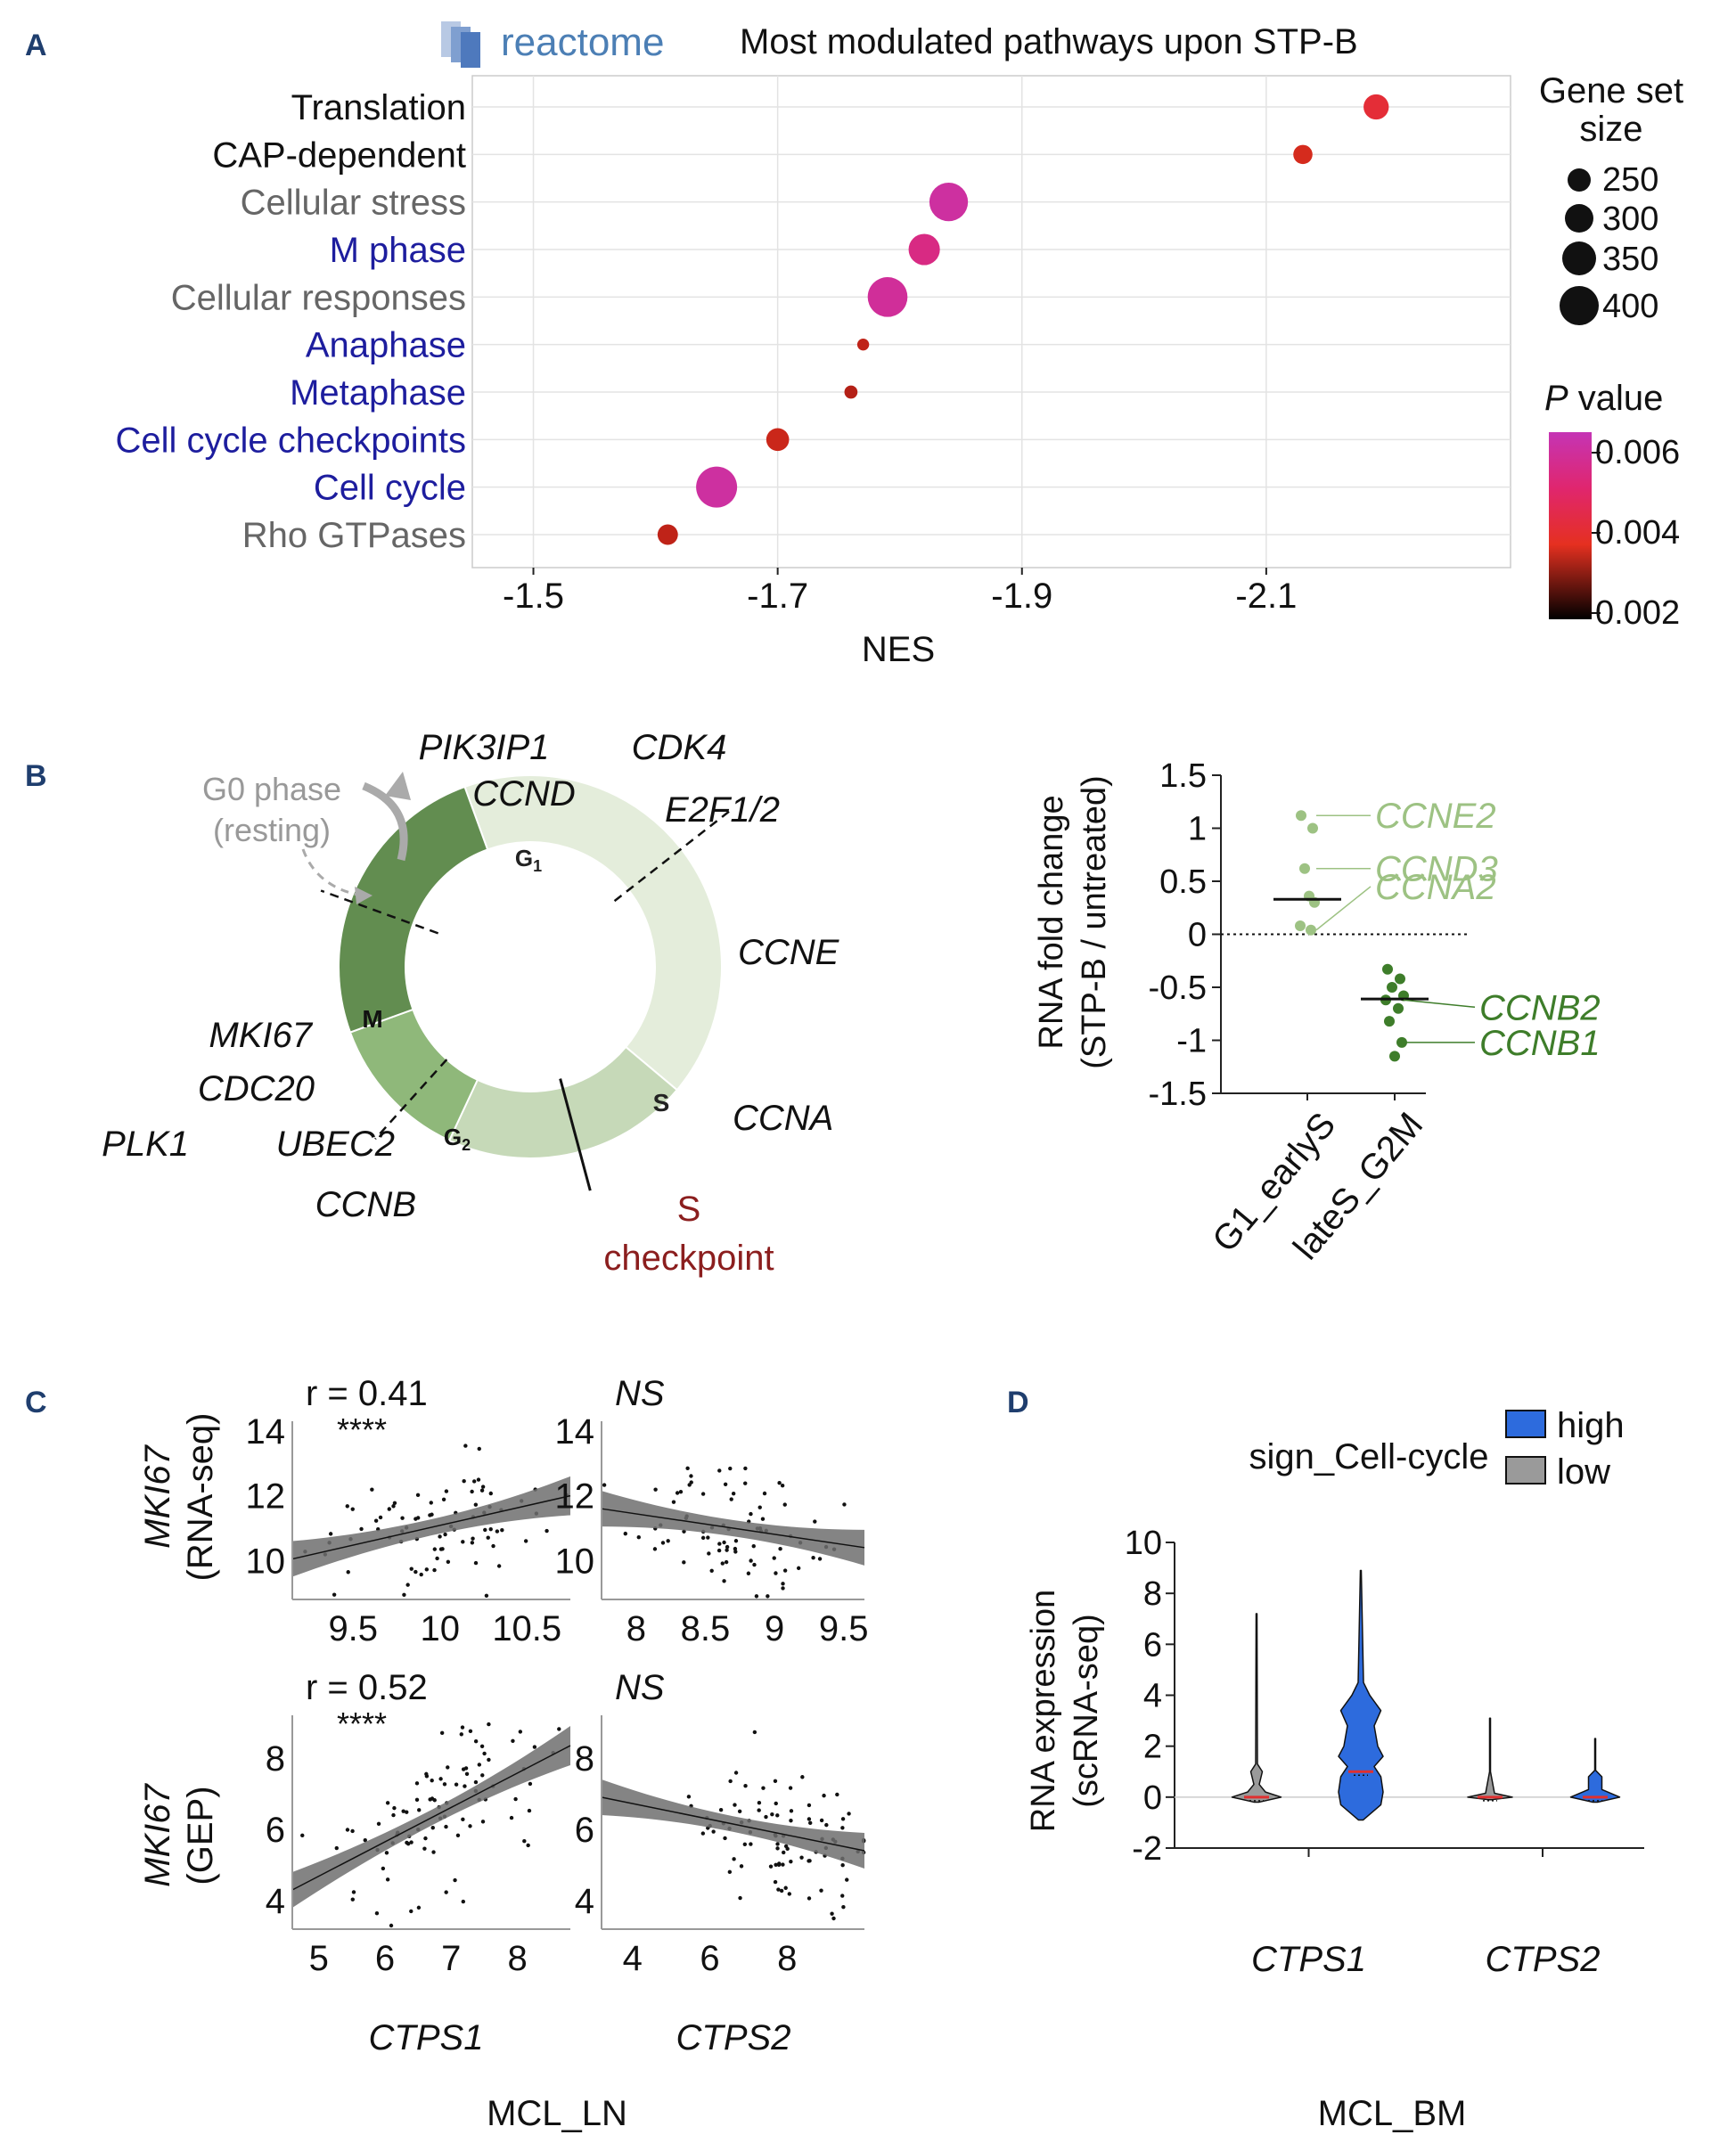 The height and width of the screenshot is (2143, 1736). Describe the element at coordinates (451, 1958) in the screenshot. I see `scatter-x-tick-label: 7` at that location.